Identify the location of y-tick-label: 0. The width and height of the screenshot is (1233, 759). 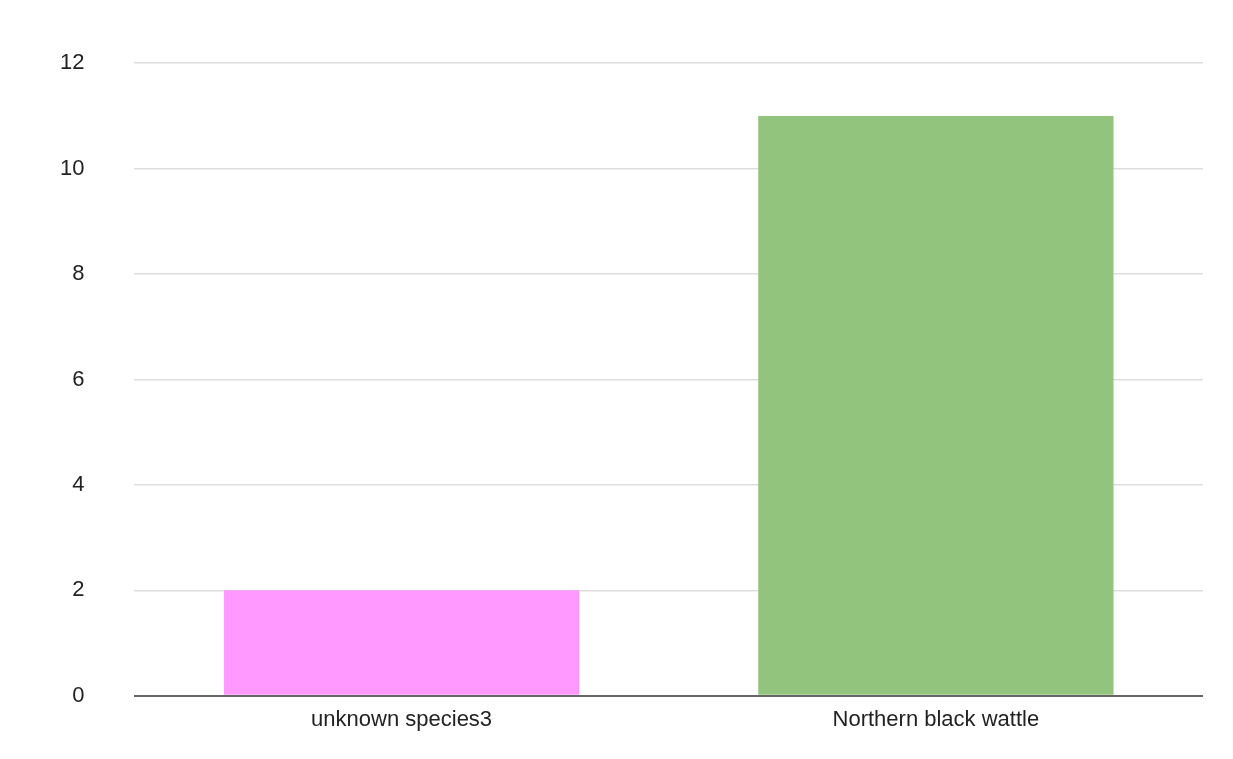
(78, 694).